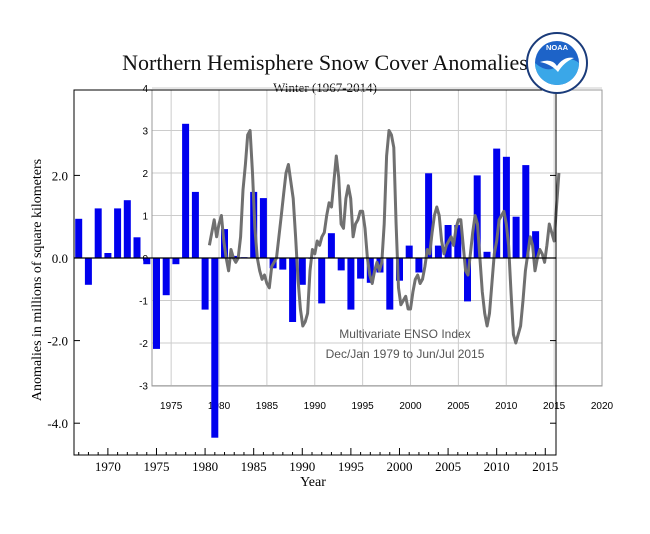  What do you see at coordinates (60, 258) in the screenshot?
I see `y-tick-label: 0.0` at bounding box center [60, 258].